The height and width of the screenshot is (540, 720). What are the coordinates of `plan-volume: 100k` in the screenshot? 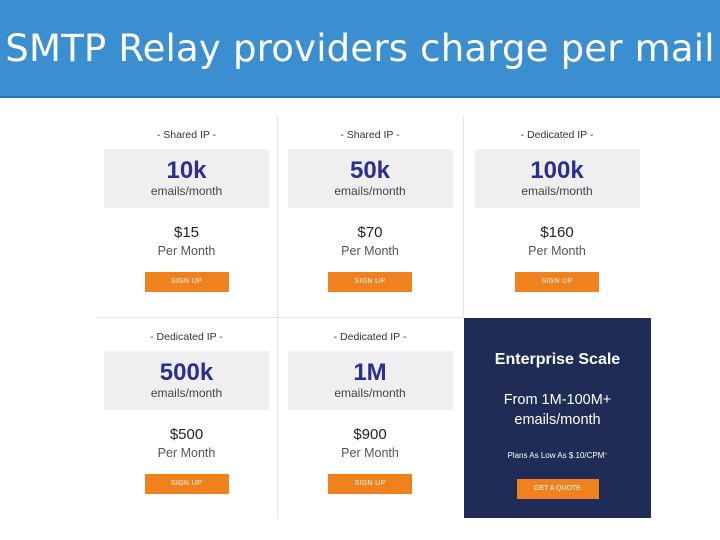 It's located at (557, 170).